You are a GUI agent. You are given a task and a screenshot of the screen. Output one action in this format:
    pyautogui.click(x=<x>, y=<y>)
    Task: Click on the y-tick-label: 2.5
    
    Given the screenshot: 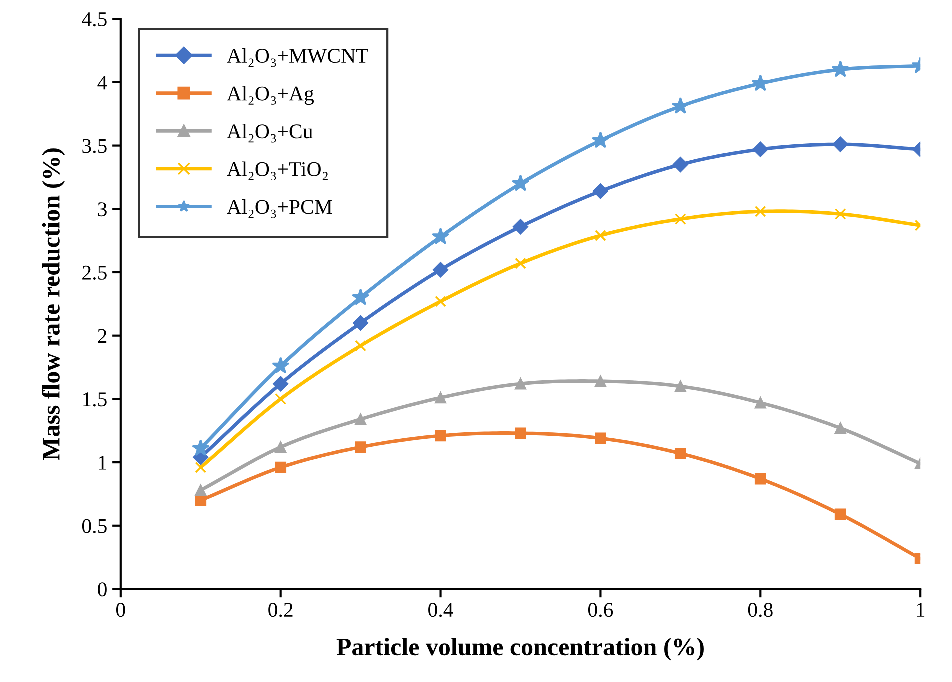 What is the action you would take?
    pyautogui.click(x=94, y=273)
    